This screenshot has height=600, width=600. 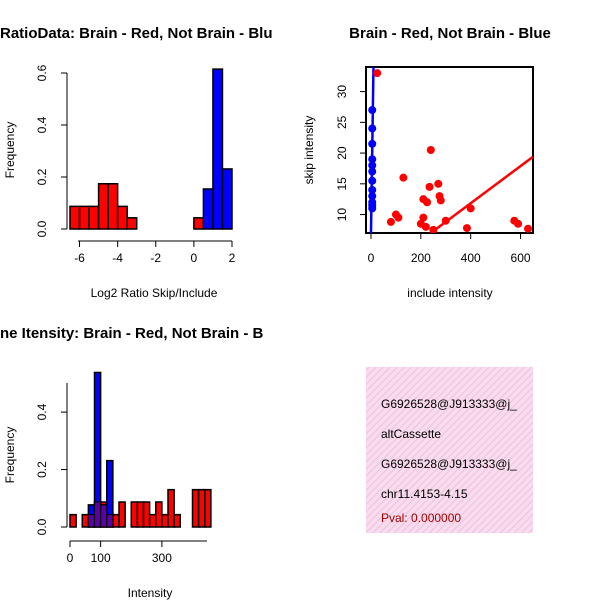 I want to click on info-gene-id-2: G6926528@J913333@j_, so click(x=449, y=464).